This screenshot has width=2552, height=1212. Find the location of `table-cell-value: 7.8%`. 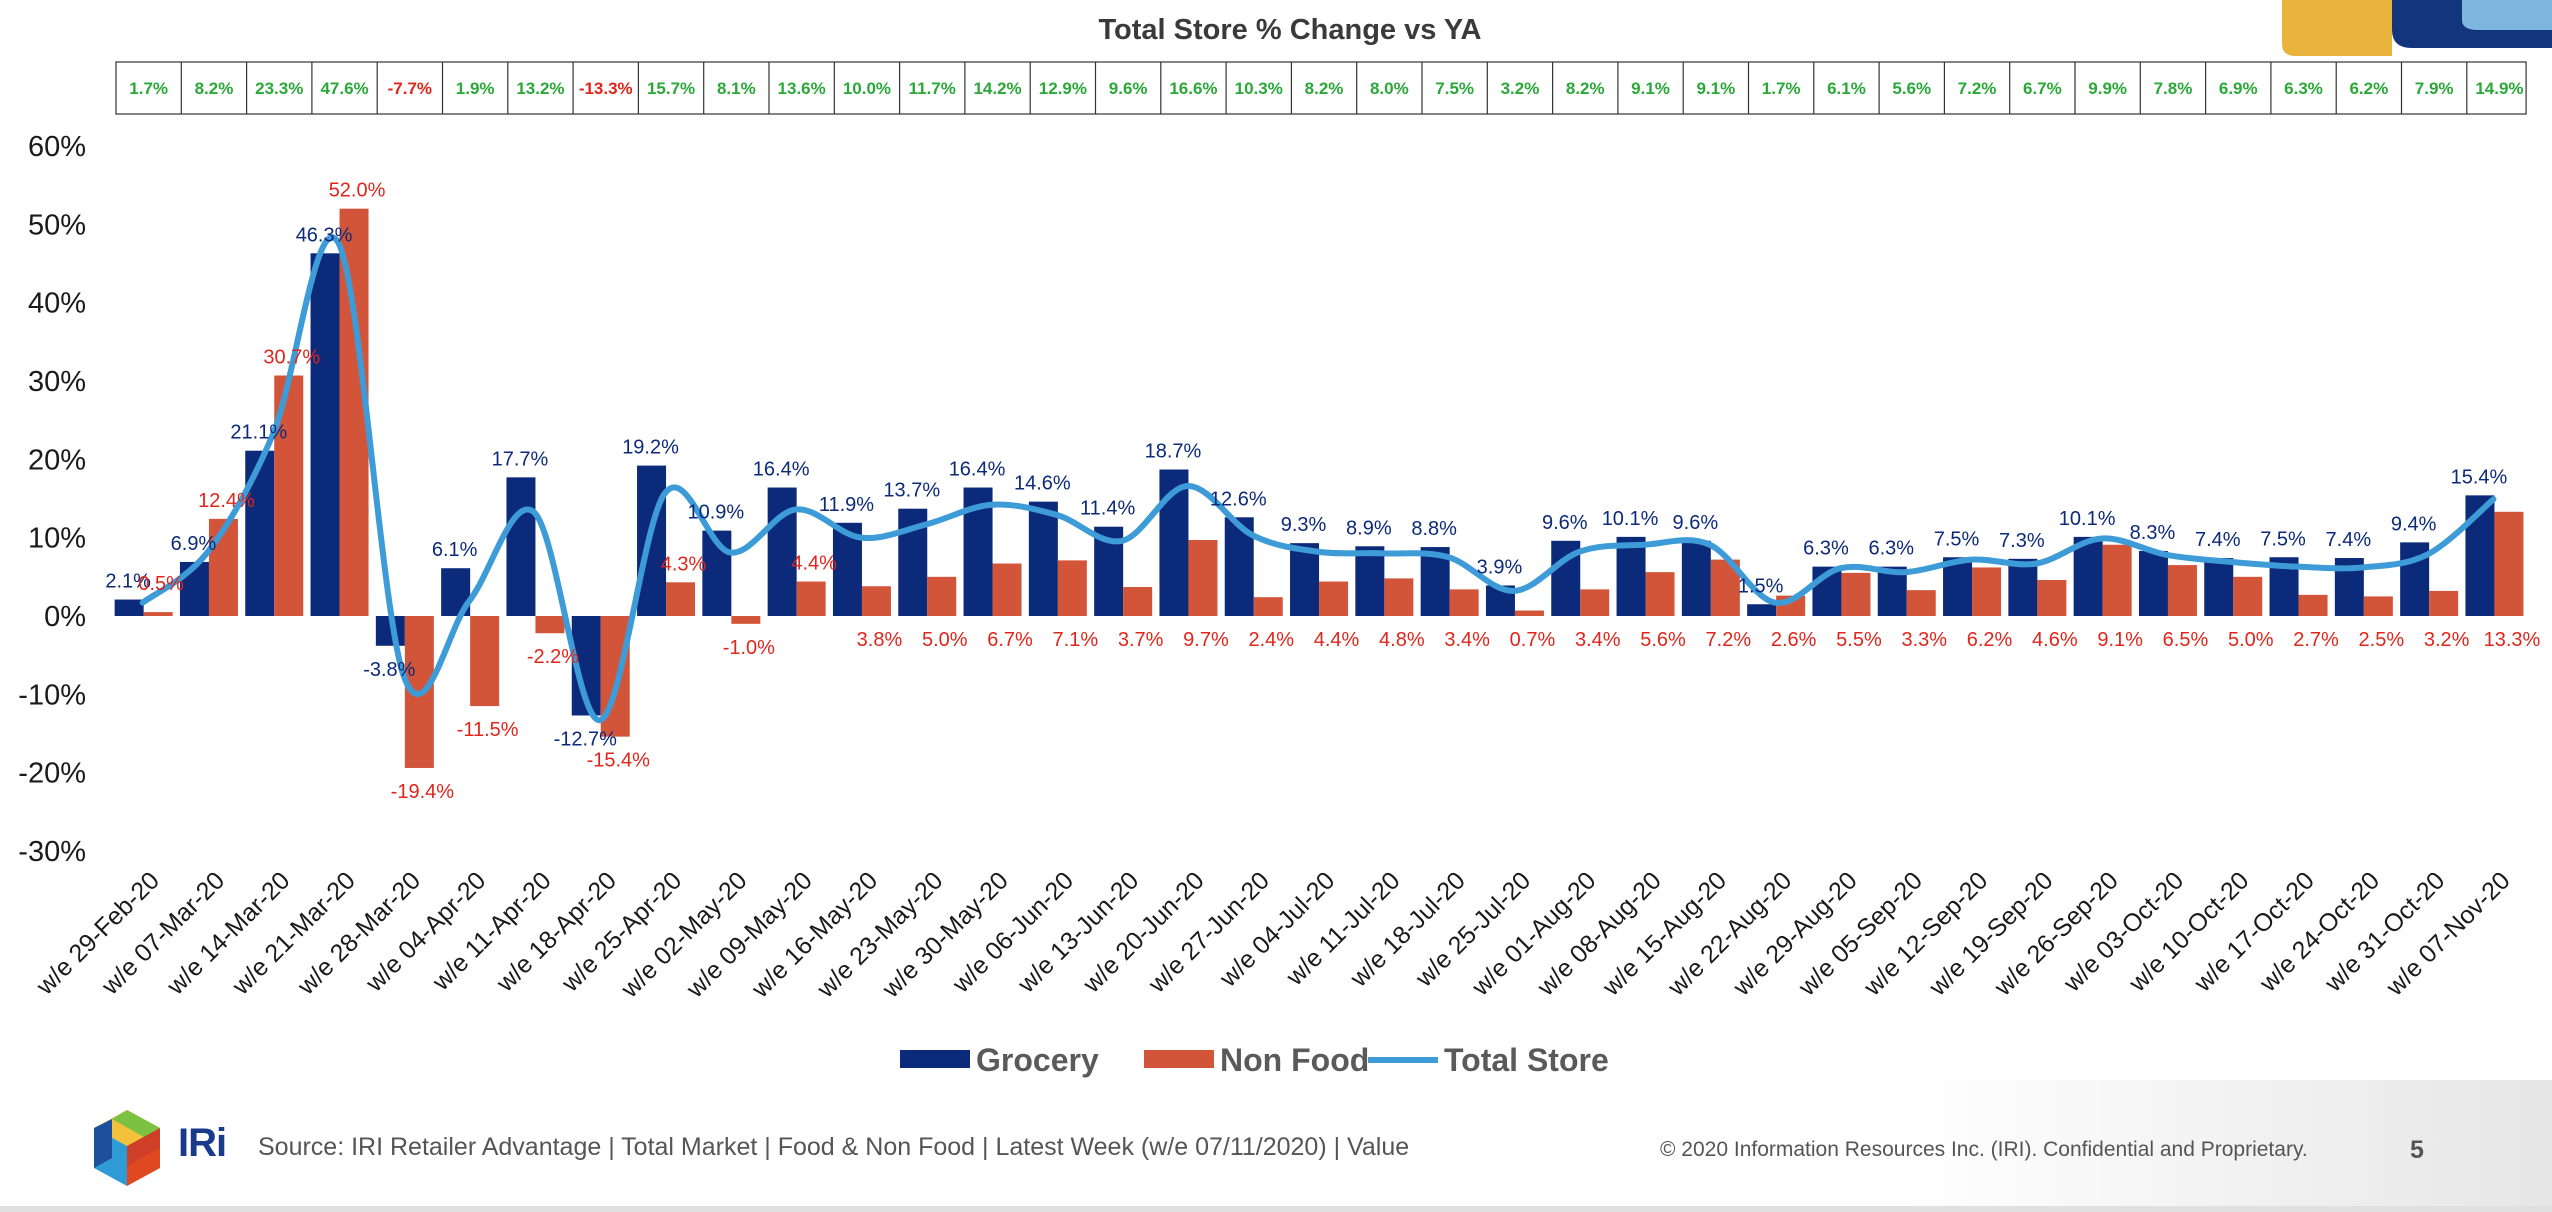

table-cell-value: 7.8% is located at coordinates (2173, 88).